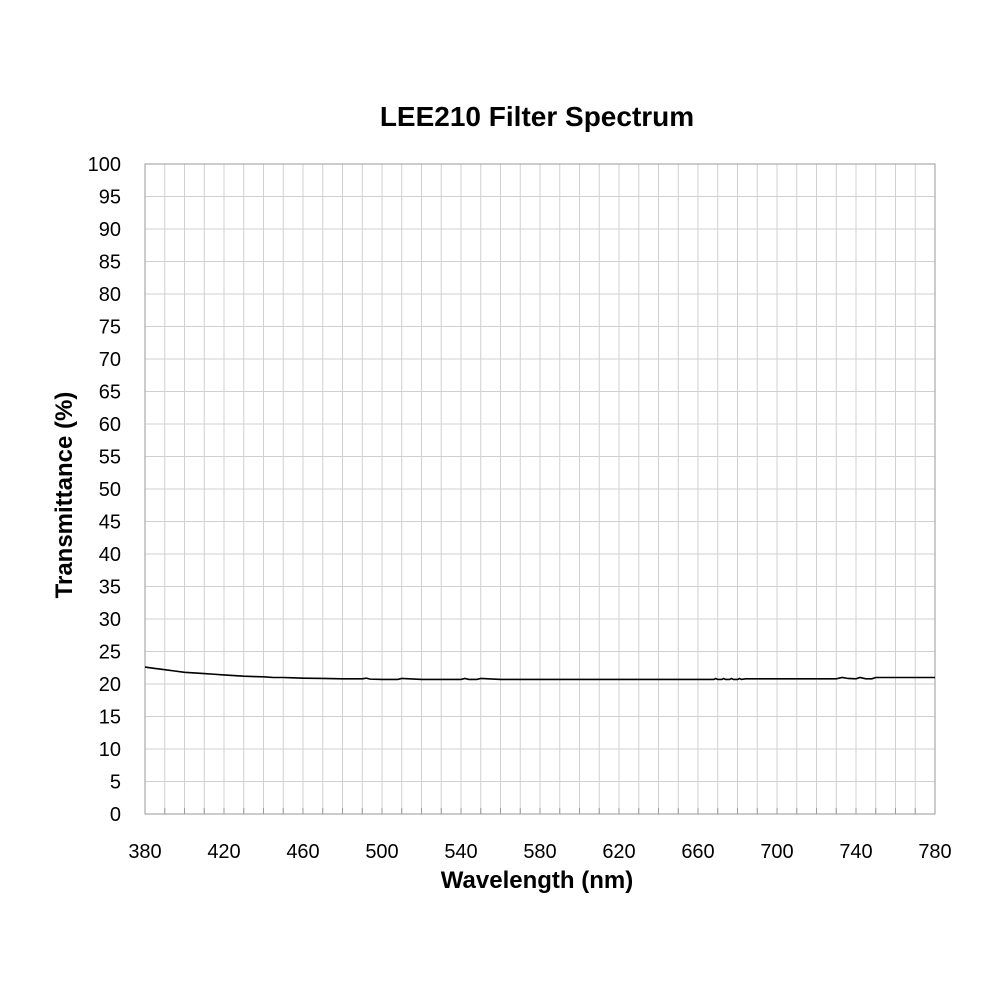 The height and width of the screenshot is (1000, 1000). I want to click on x-axis-tick-labels: 380 420 460 500 540 580 620 660 700 740 780, so click(539, 852).